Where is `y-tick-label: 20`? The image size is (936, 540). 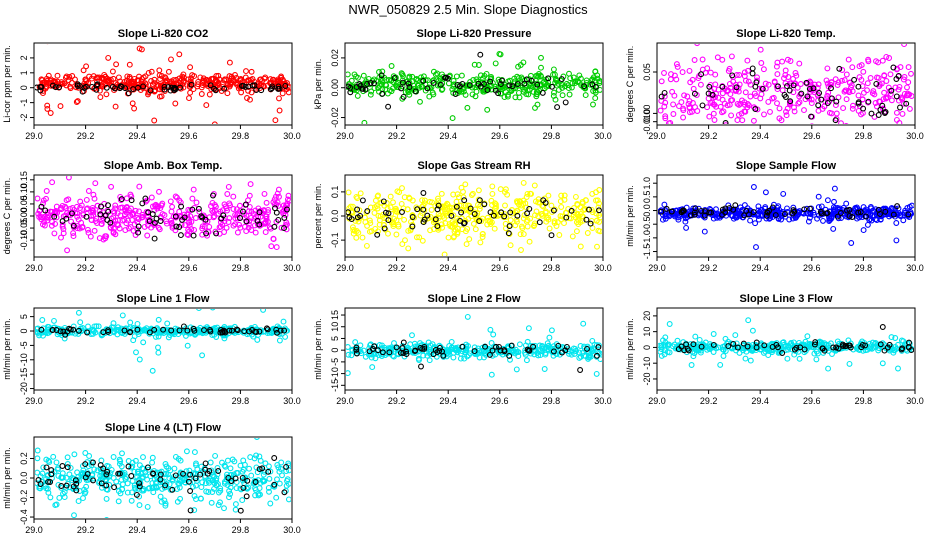
y-tick-label: 20 is located at coordinates (647, 316).